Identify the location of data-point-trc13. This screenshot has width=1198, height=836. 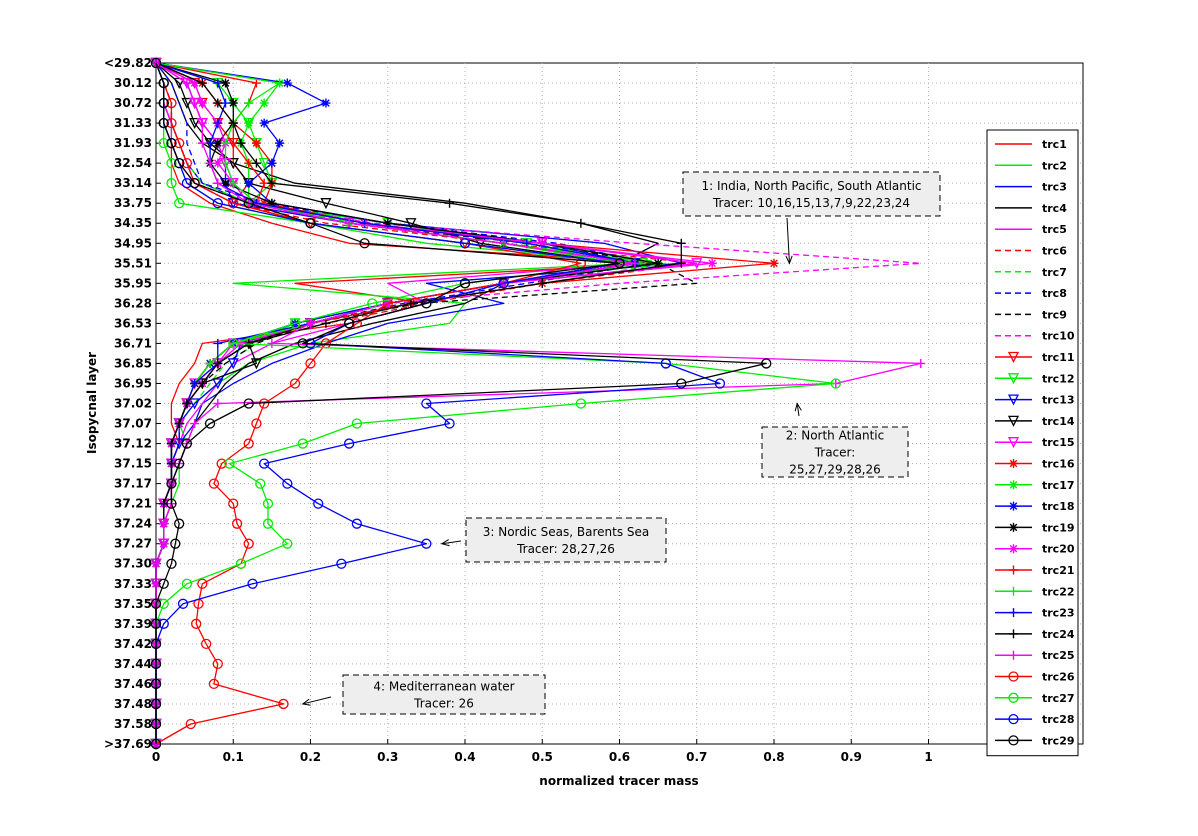
(179, 444).